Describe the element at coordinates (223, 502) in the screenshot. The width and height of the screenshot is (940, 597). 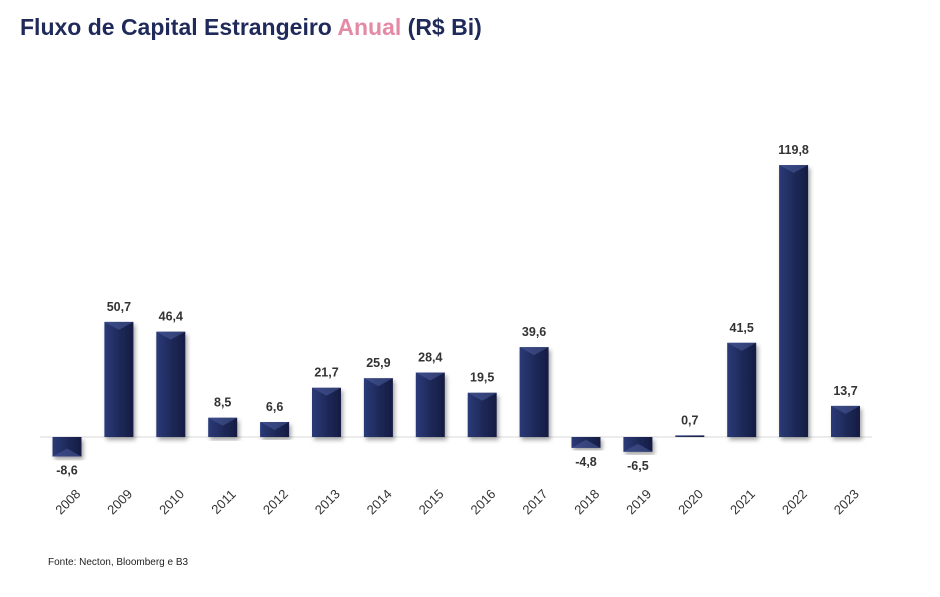
I see `x-tick-2011: 2011` at that location.